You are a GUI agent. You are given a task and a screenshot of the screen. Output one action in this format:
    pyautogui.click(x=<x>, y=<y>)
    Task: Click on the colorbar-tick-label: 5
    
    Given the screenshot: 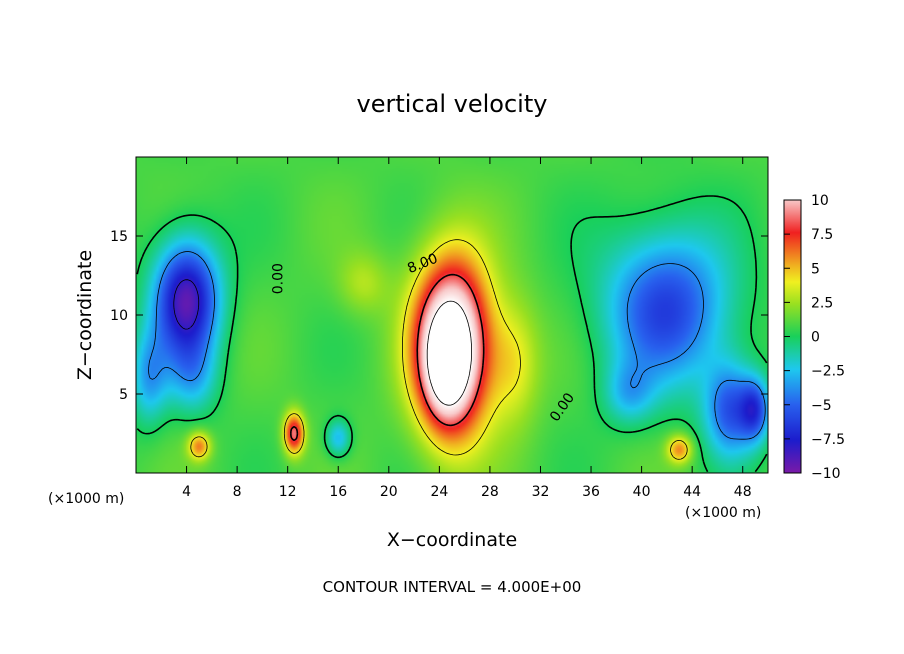 What is the action you would take?
    pyautogui.click(x=815, y=269)
    